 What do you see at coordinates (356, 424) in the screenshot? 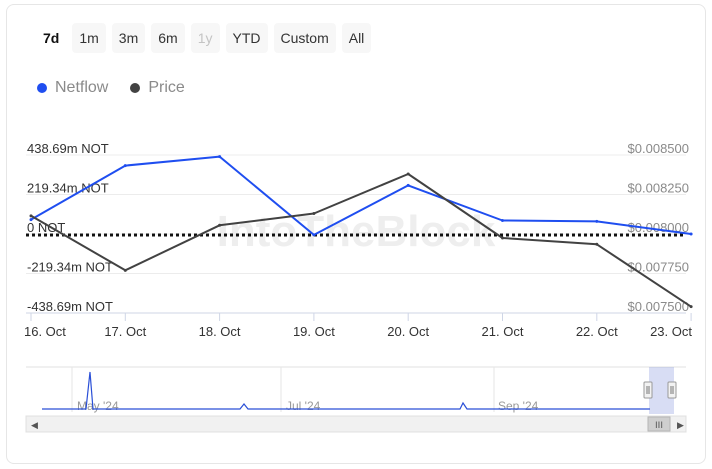
I see `scrollbar-track` at bounding box center [356, 424].